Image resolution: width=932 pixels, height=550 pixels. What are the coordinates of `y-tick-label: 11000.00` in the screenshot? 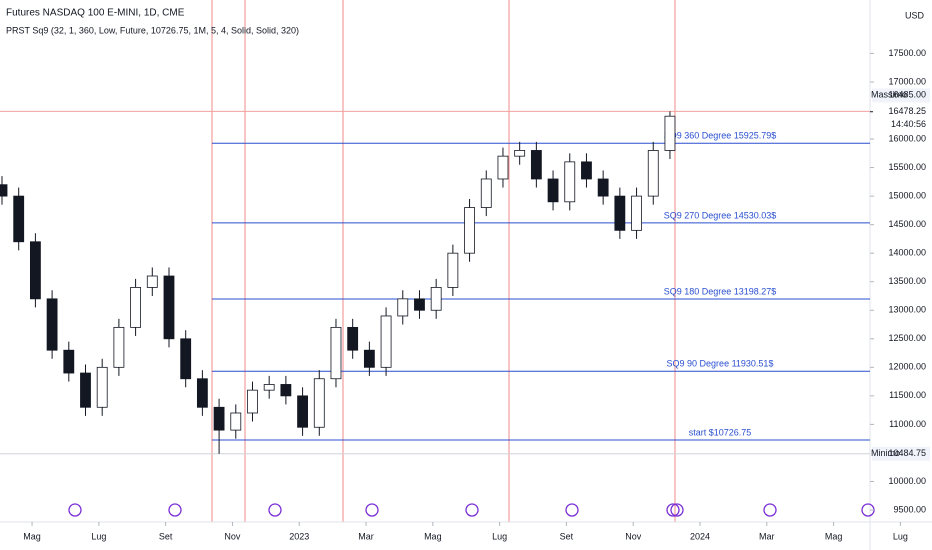 It's located at (907, 424).